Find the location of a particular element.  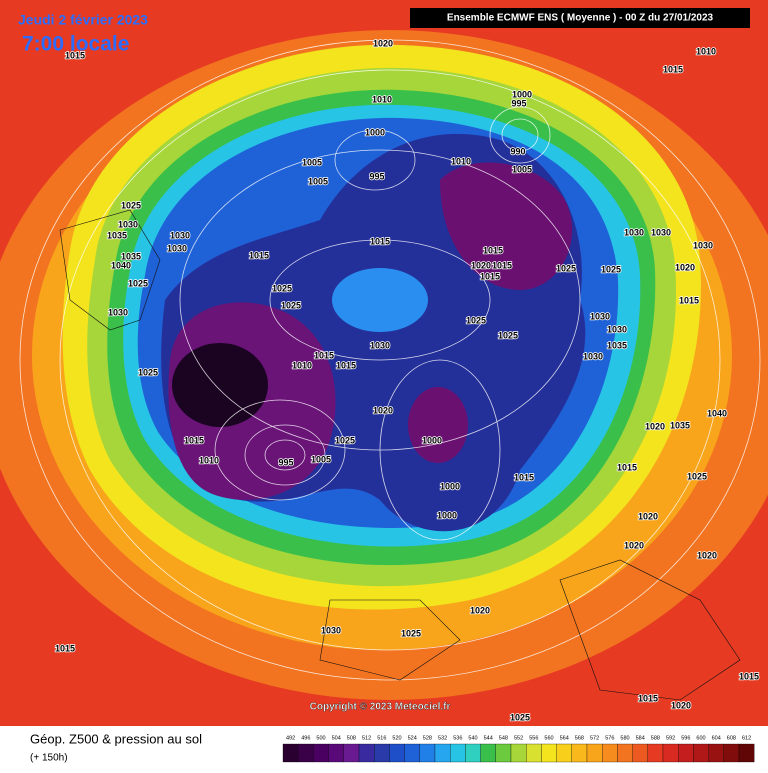

copyright: Copyright © 2023 Meteociel.fr is located at coordinates (380, 707).